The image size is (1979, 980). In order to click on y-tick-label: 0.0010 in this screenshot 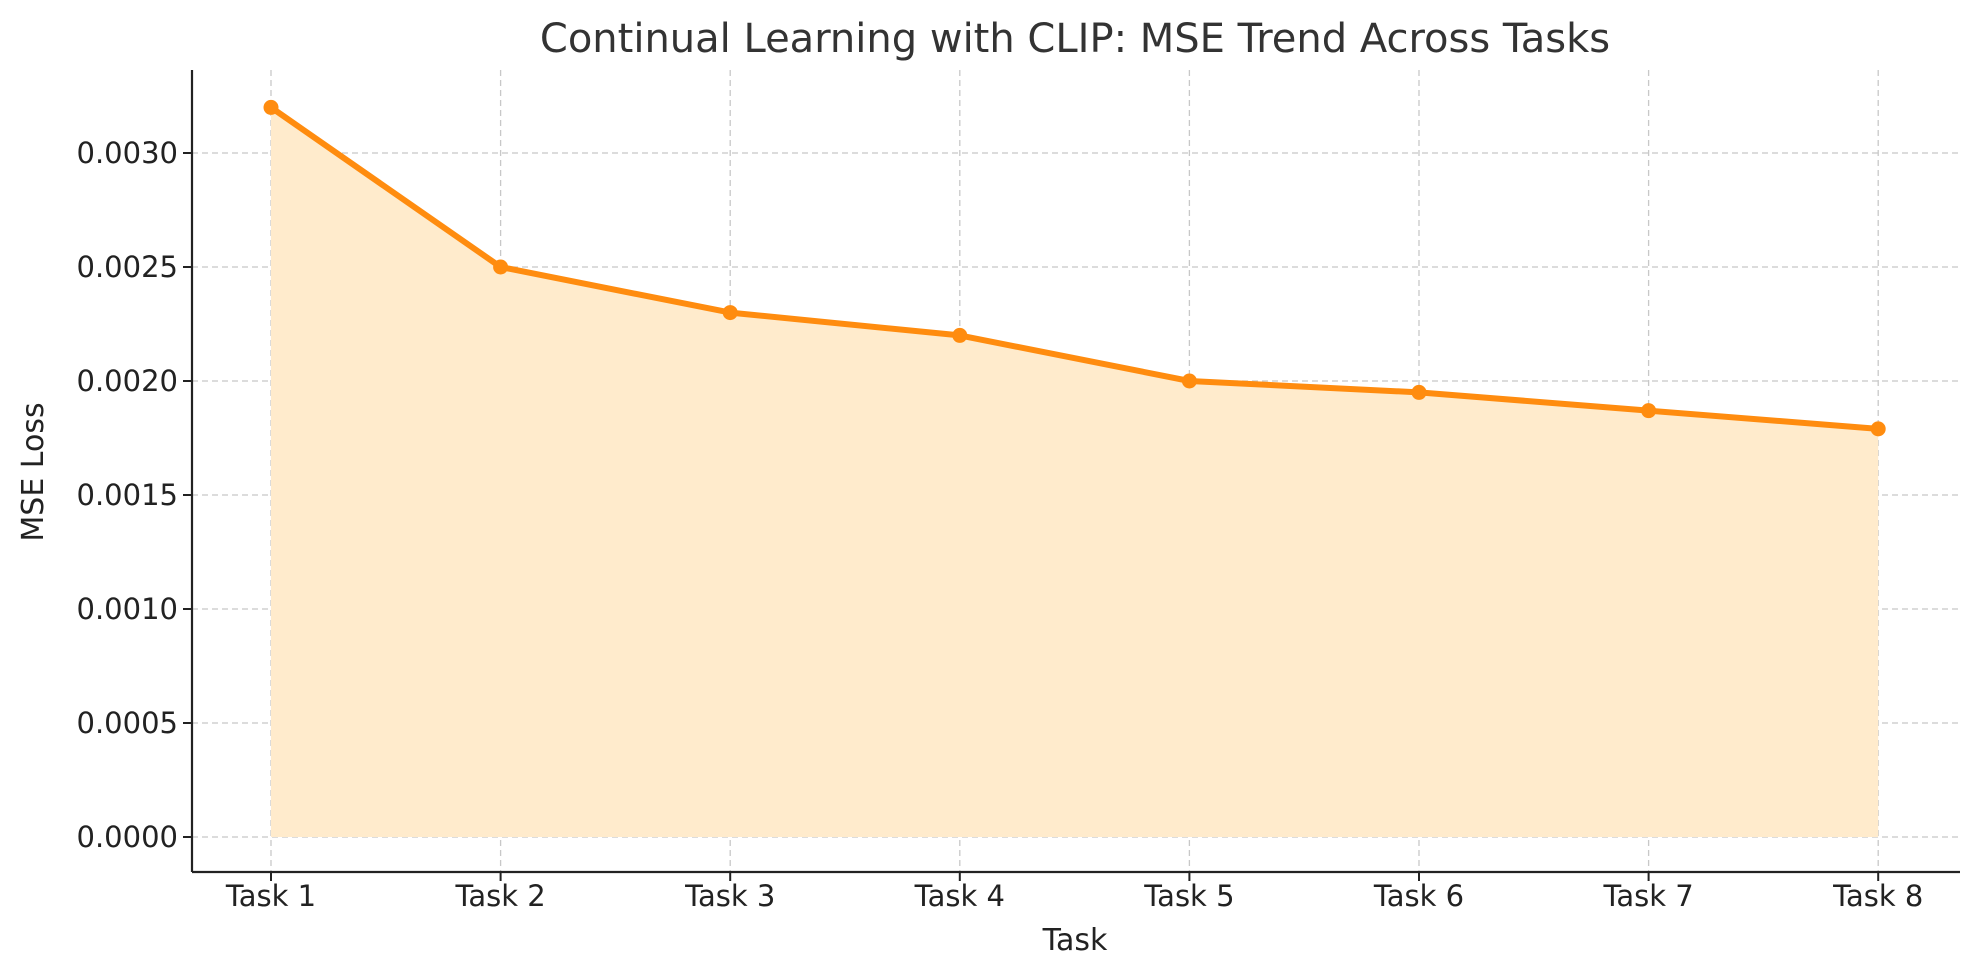, I will do `click(127, 609)`.